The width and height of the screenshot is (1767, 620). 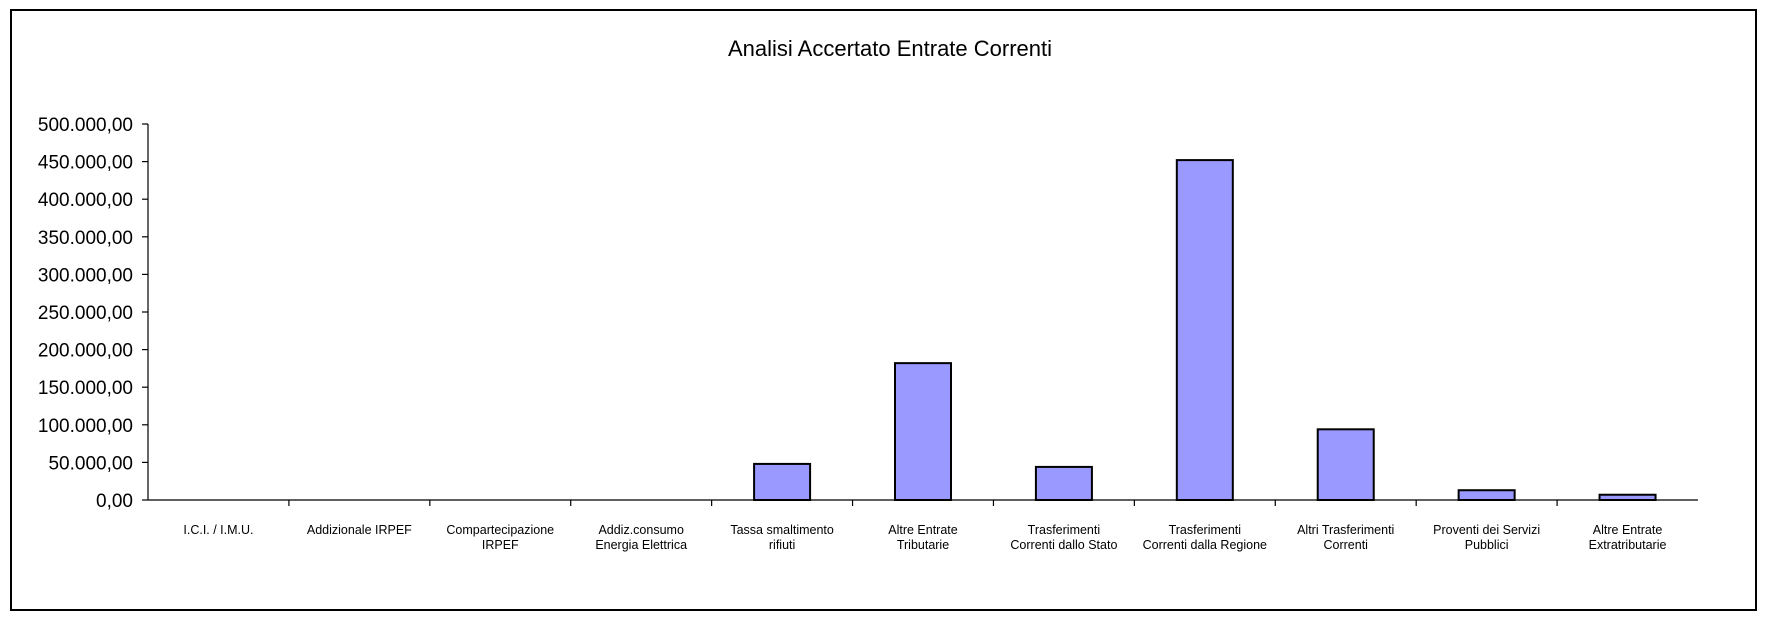 What do you see at coordinates (890, 48) in the screenshot?
I see `chart-title: Analisi Accertato Entrate Correnti` at bounding box center [890, 48].